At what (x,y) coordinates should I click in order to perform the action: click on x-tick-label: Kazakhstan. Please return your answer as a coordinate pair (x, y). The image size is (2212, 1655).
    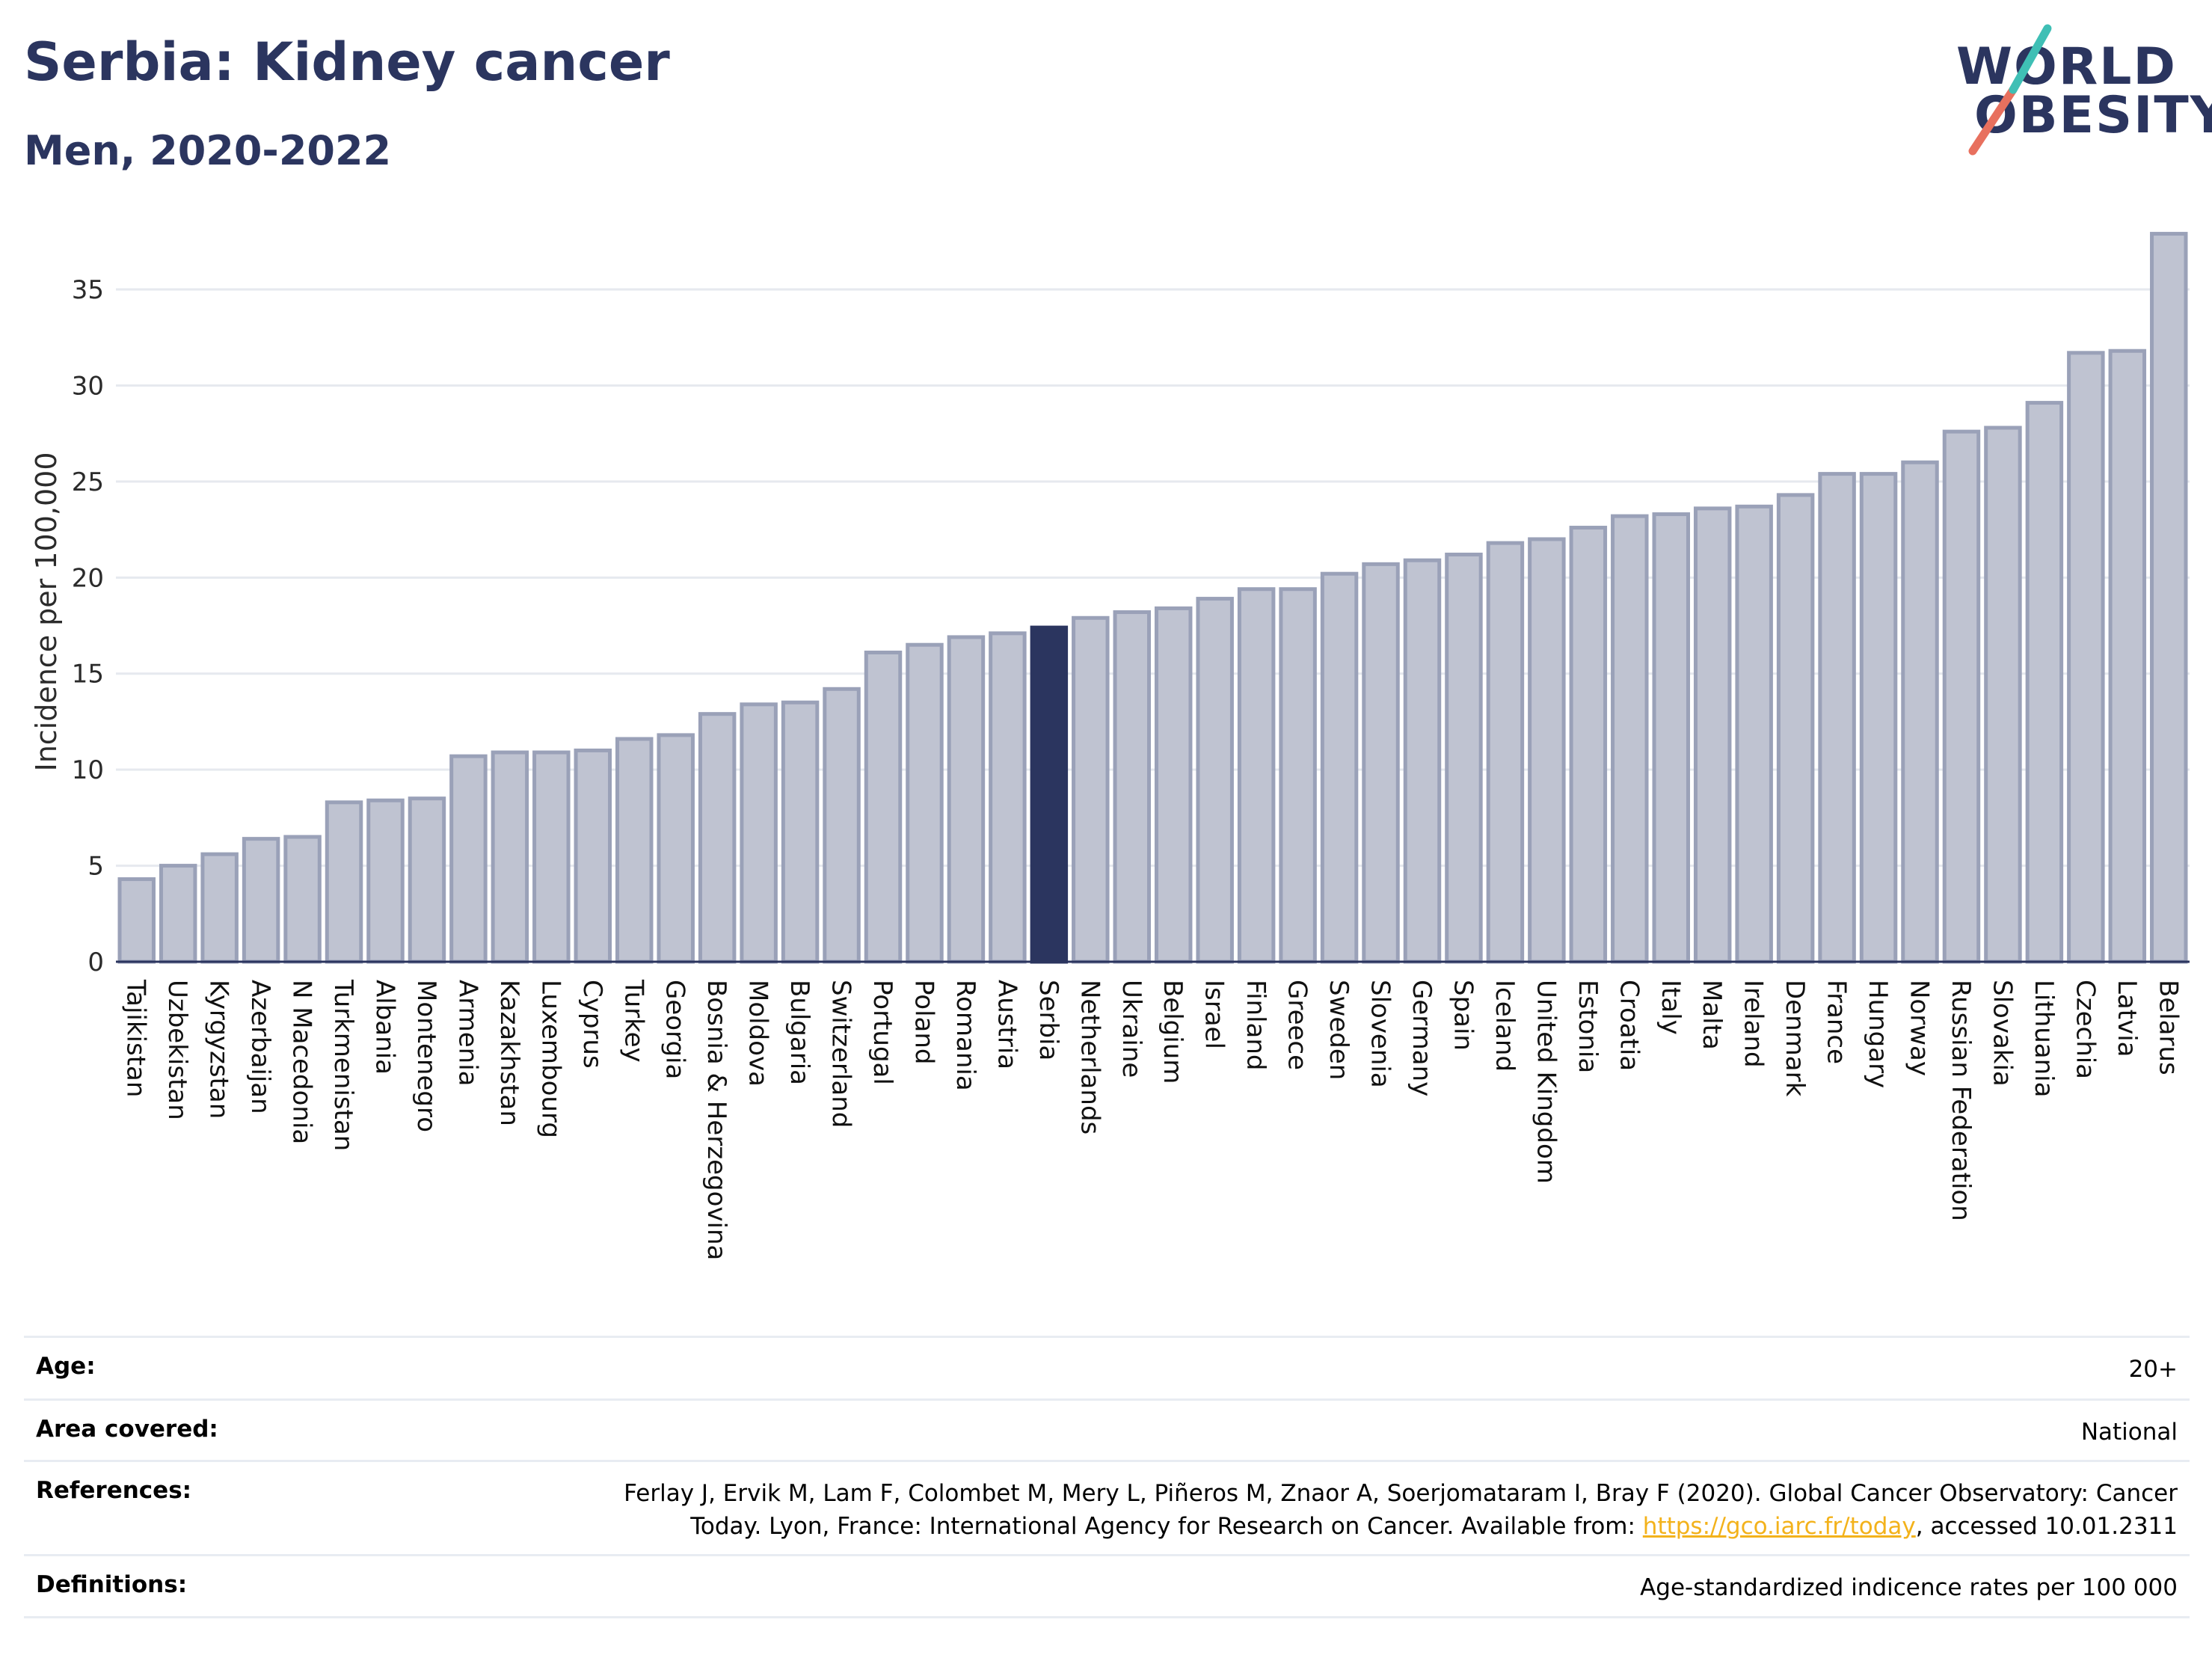
    Looking at the image, I should click on (509, 1053).